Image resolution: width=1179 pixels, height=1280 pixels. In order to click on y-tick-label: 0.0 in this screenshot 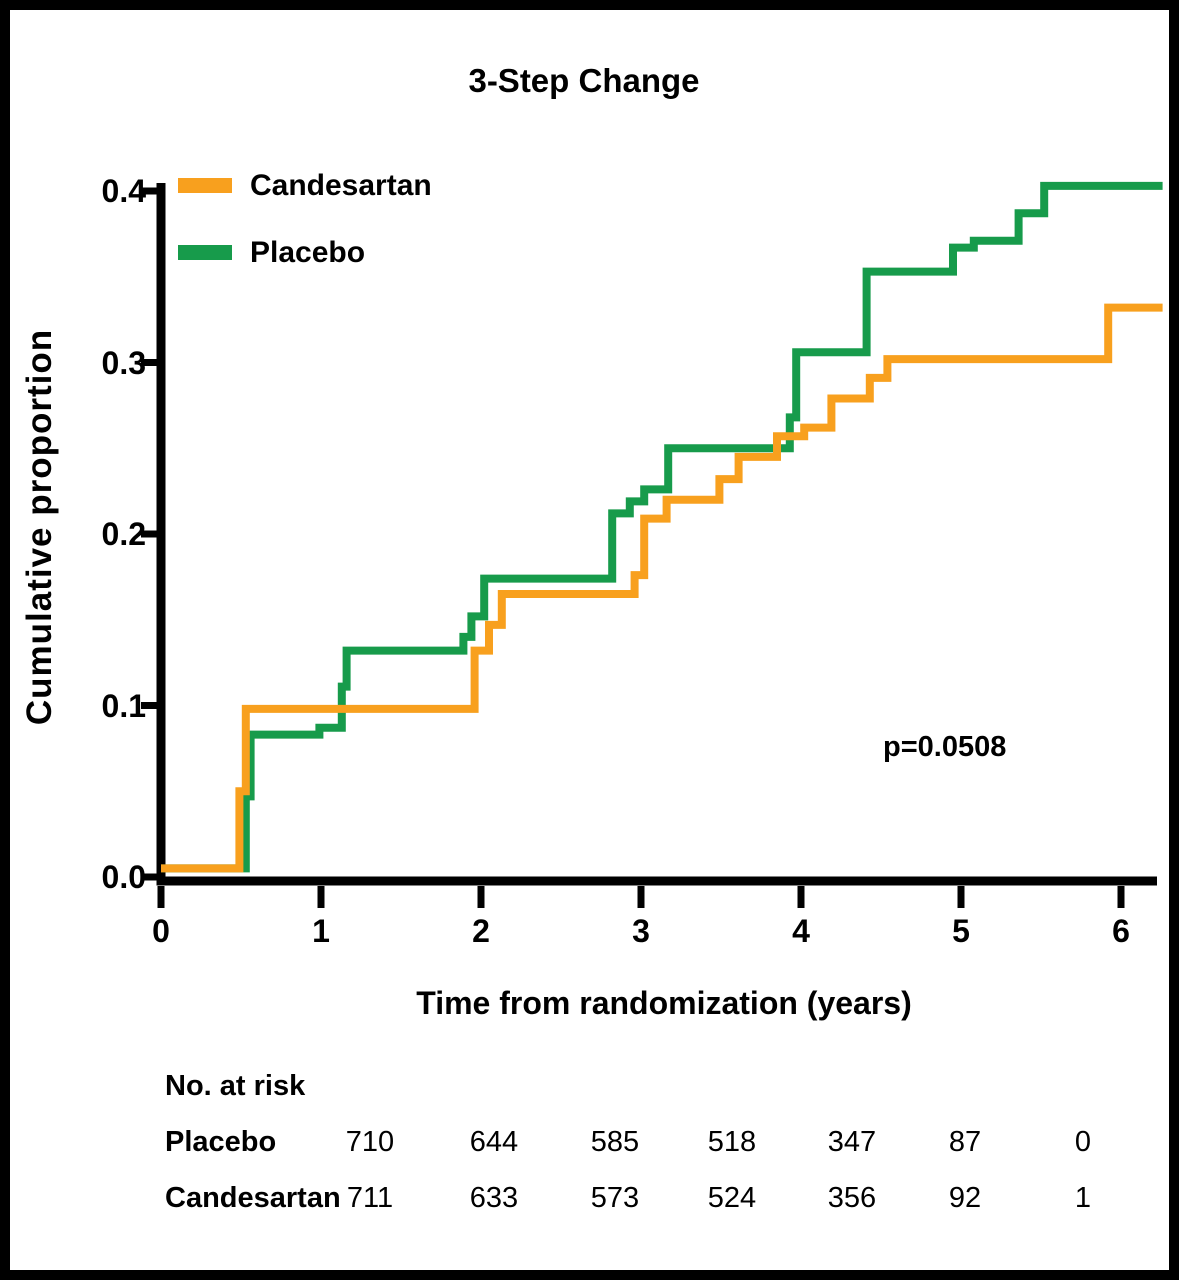, I will do `click(123, 877)`.